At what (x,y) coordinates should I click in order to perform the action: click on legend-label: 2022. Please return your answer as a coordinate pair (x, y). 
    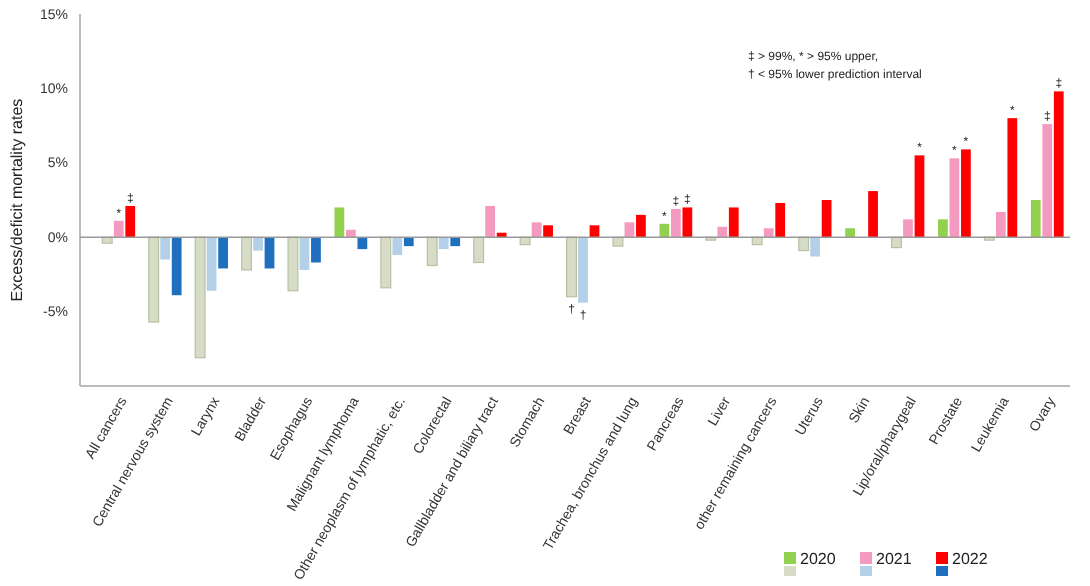
    Looking at the image, I should click on (970, 559).